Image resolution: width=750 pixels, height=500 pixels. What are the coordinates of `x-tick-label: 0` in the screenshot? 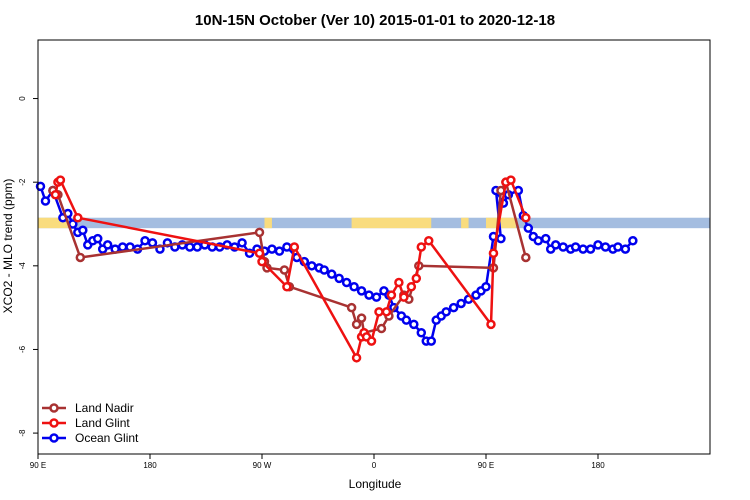 It's located at (374, 465).